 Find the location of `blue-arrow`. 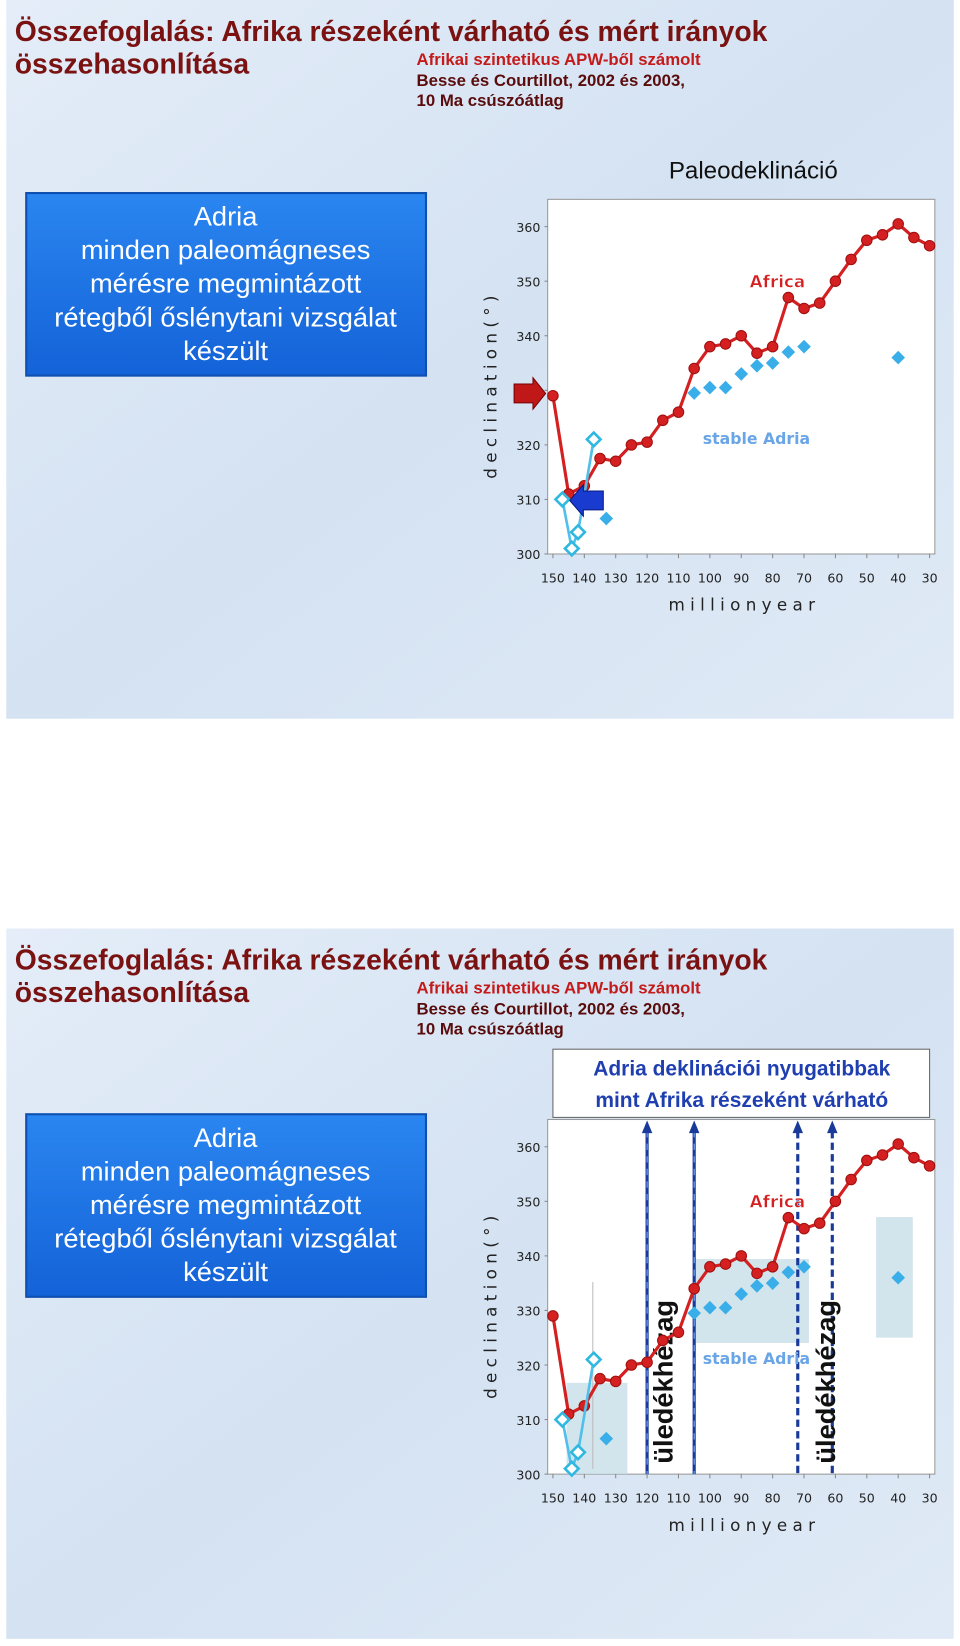

blue-arrow is located at coordinates (586, 500).